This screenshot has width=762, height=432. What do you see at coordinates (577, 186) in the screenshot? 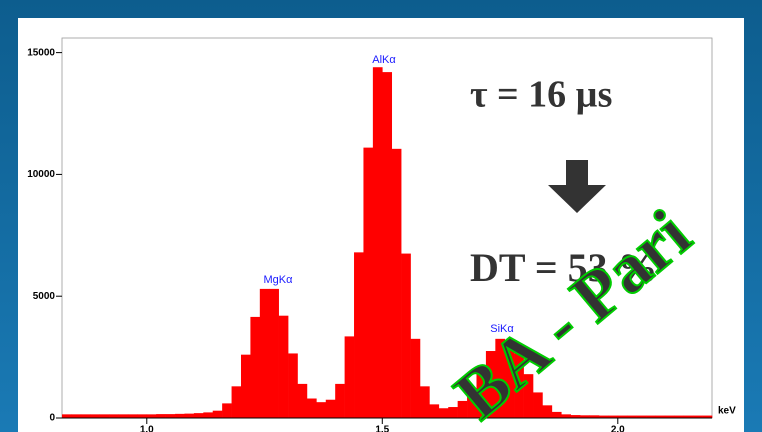
I see `arrow` at bounding box center [577, 186].